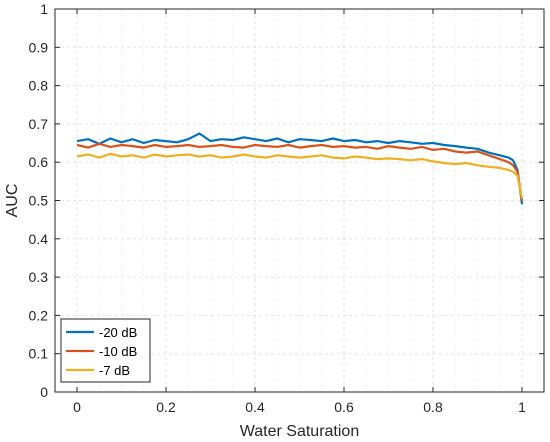 The width and height of the screenshot is (550, 442). I want to click on series-layer, so click(300, 168).